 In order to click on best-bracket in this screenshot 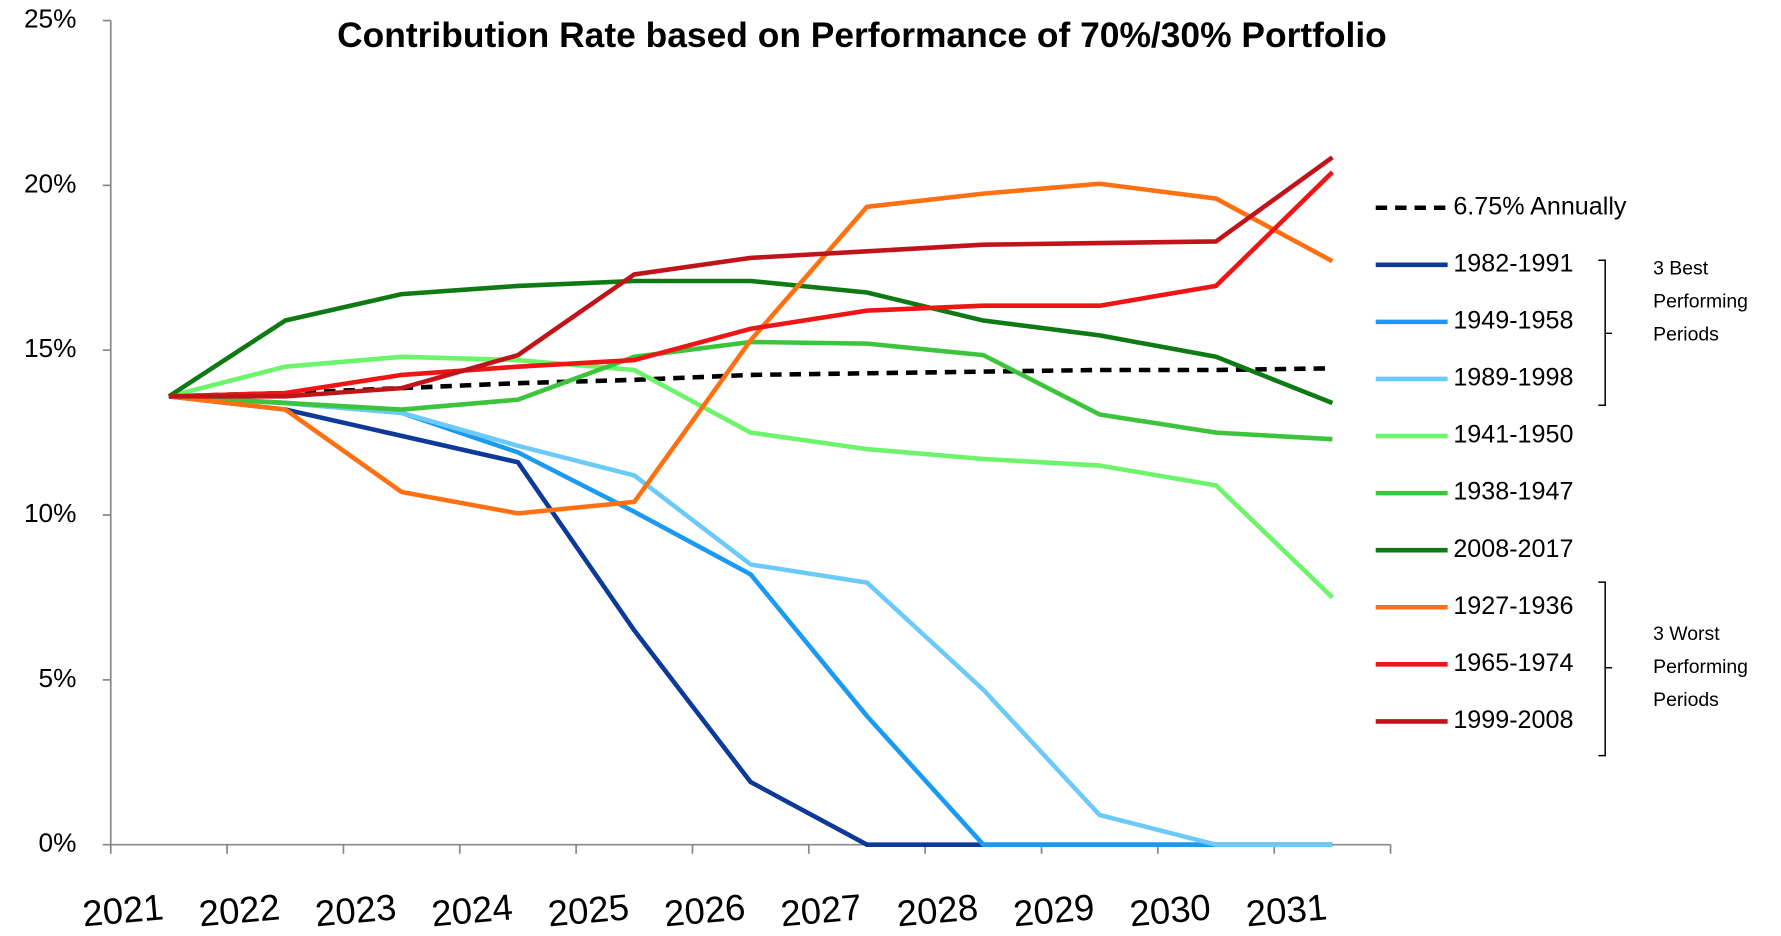, I will do `click(1605, 332)`.